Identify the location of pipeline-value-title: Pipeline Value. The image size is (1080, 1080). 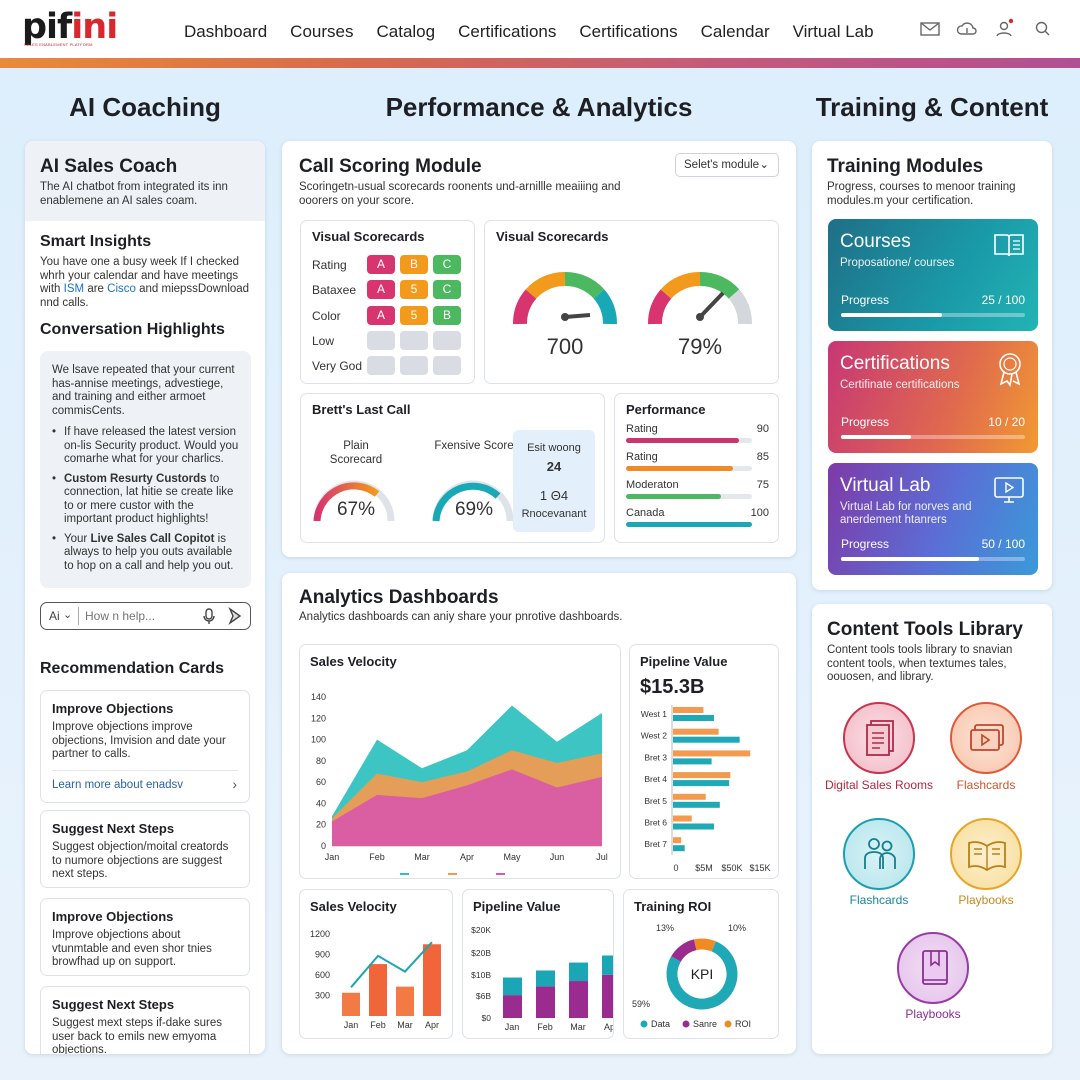
(684, 661).